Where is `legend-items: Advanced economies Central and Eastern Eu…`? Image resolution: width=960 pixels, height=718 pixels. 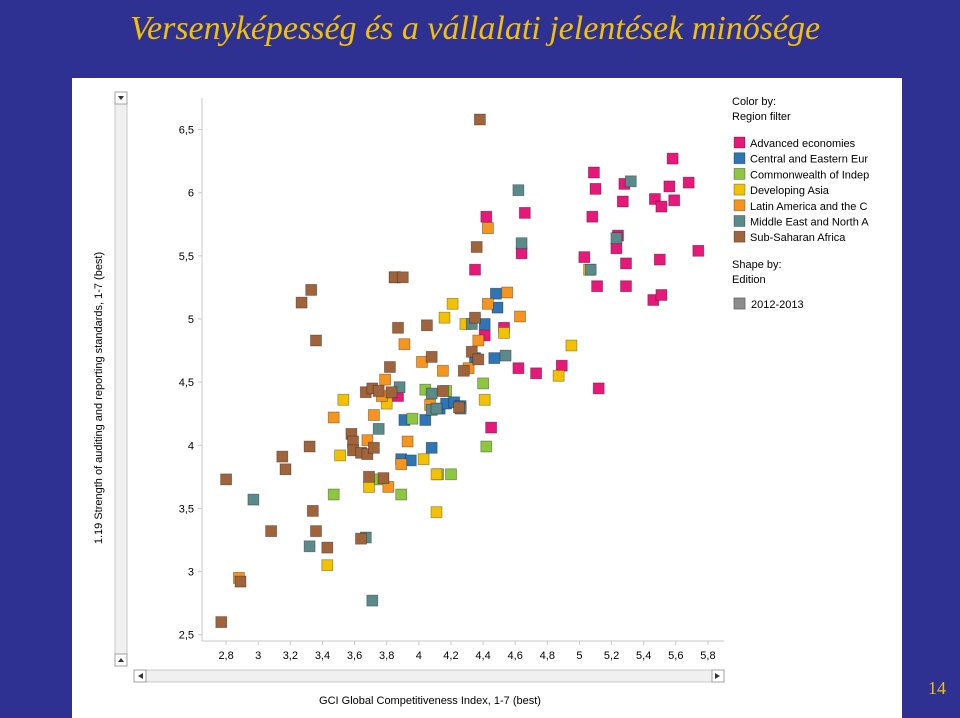 legend-items: Advanced economies Central and Eastern Eu… is located at coordinates (801, 190).